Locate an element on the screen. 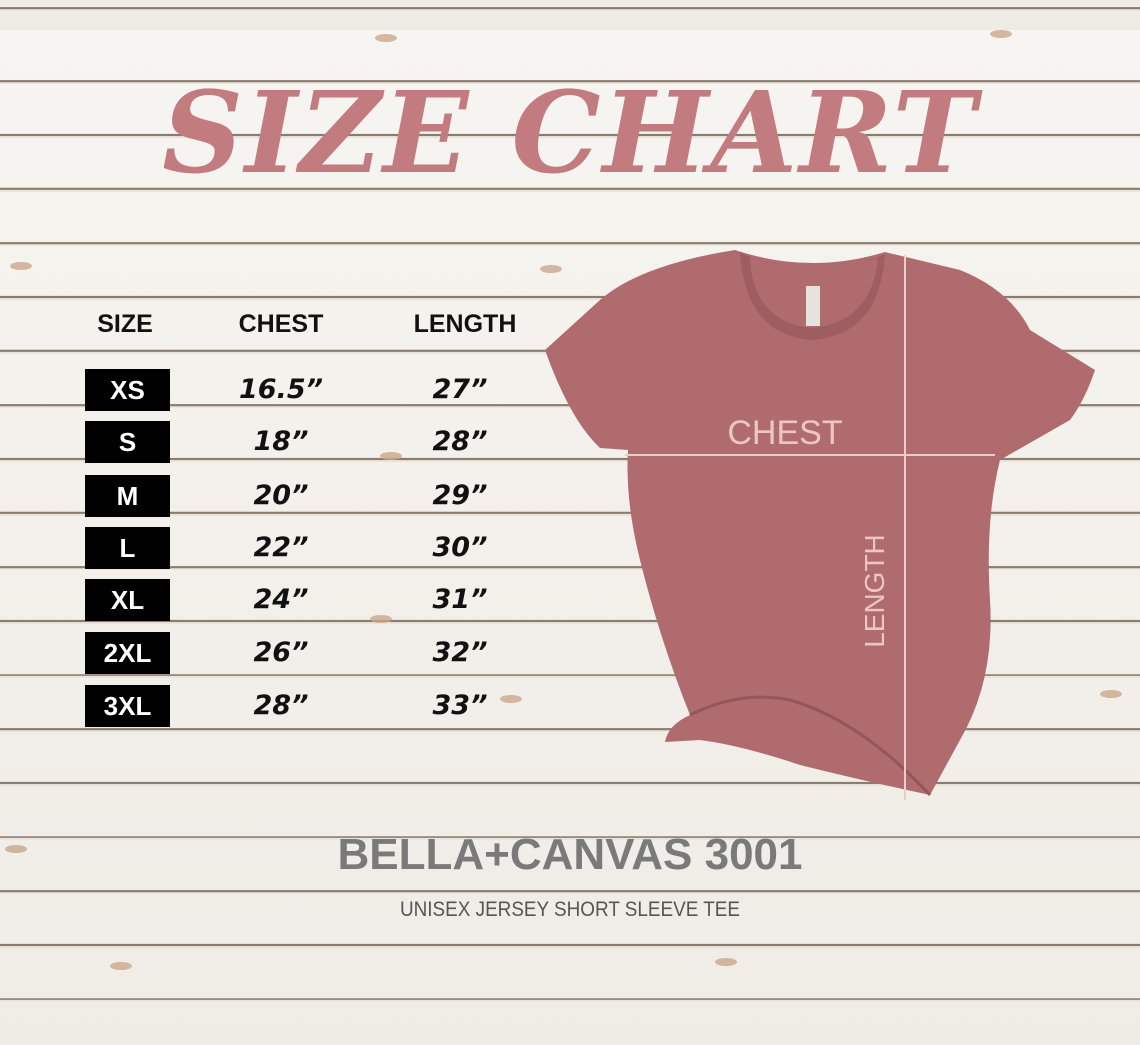 Image resolution: width=1140 pixels, height=1045 pixels. length-value: 31” is located at coordinates (460, 599).